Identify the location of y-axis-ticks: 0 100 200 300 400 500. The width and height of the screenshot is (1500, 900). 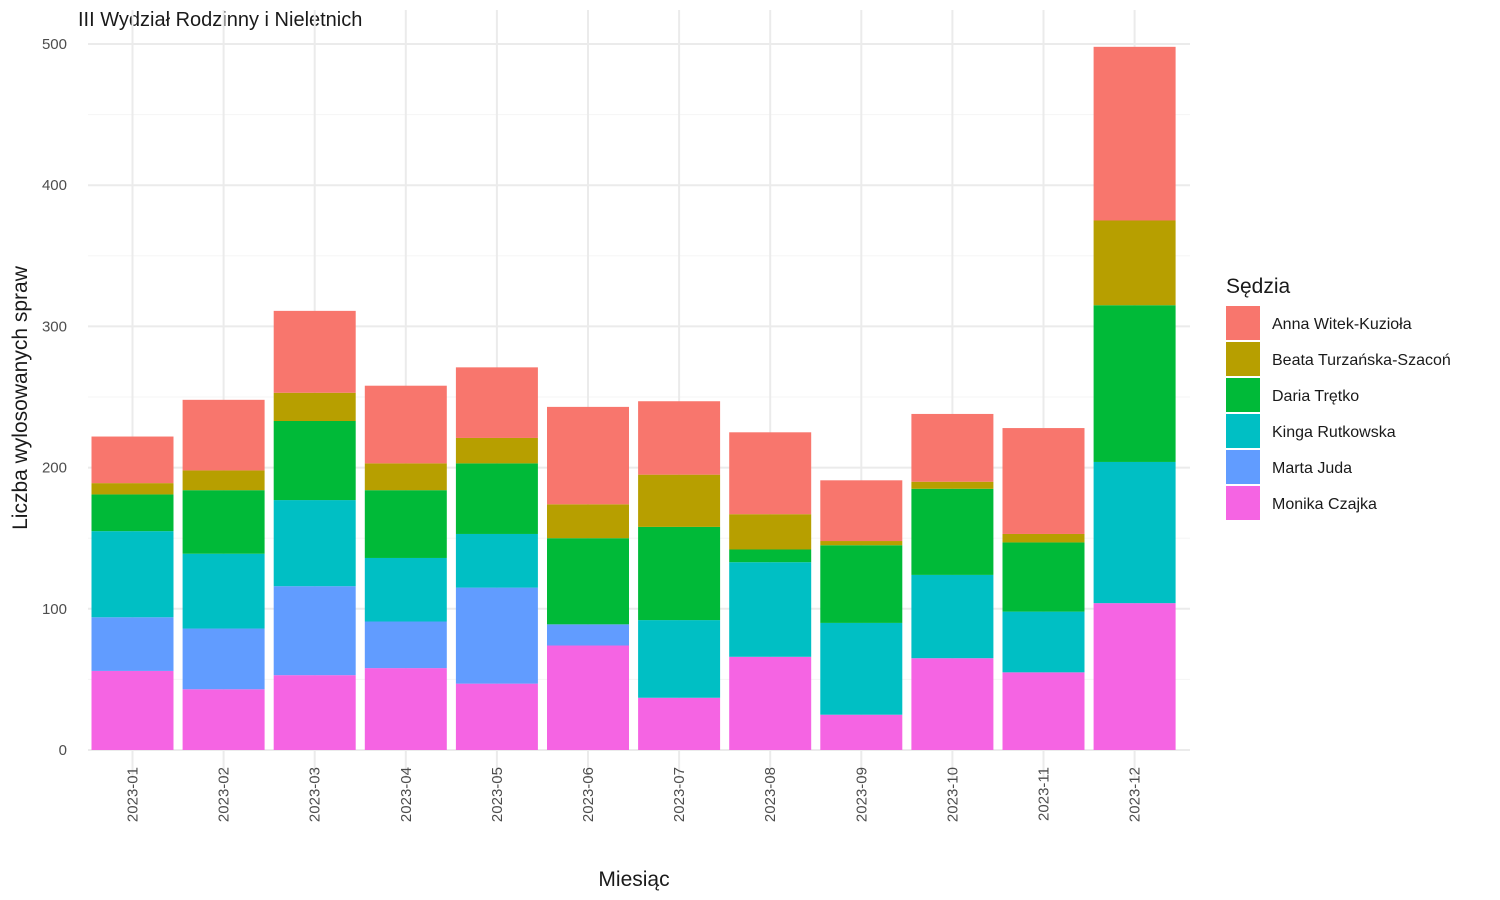
(54, 397).